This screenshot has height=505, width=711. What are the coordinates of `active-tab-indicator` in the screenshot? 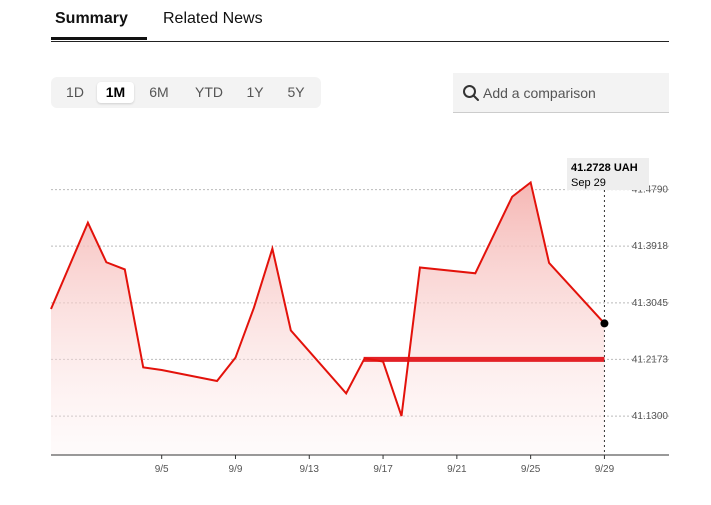 It's located at (99, 38).